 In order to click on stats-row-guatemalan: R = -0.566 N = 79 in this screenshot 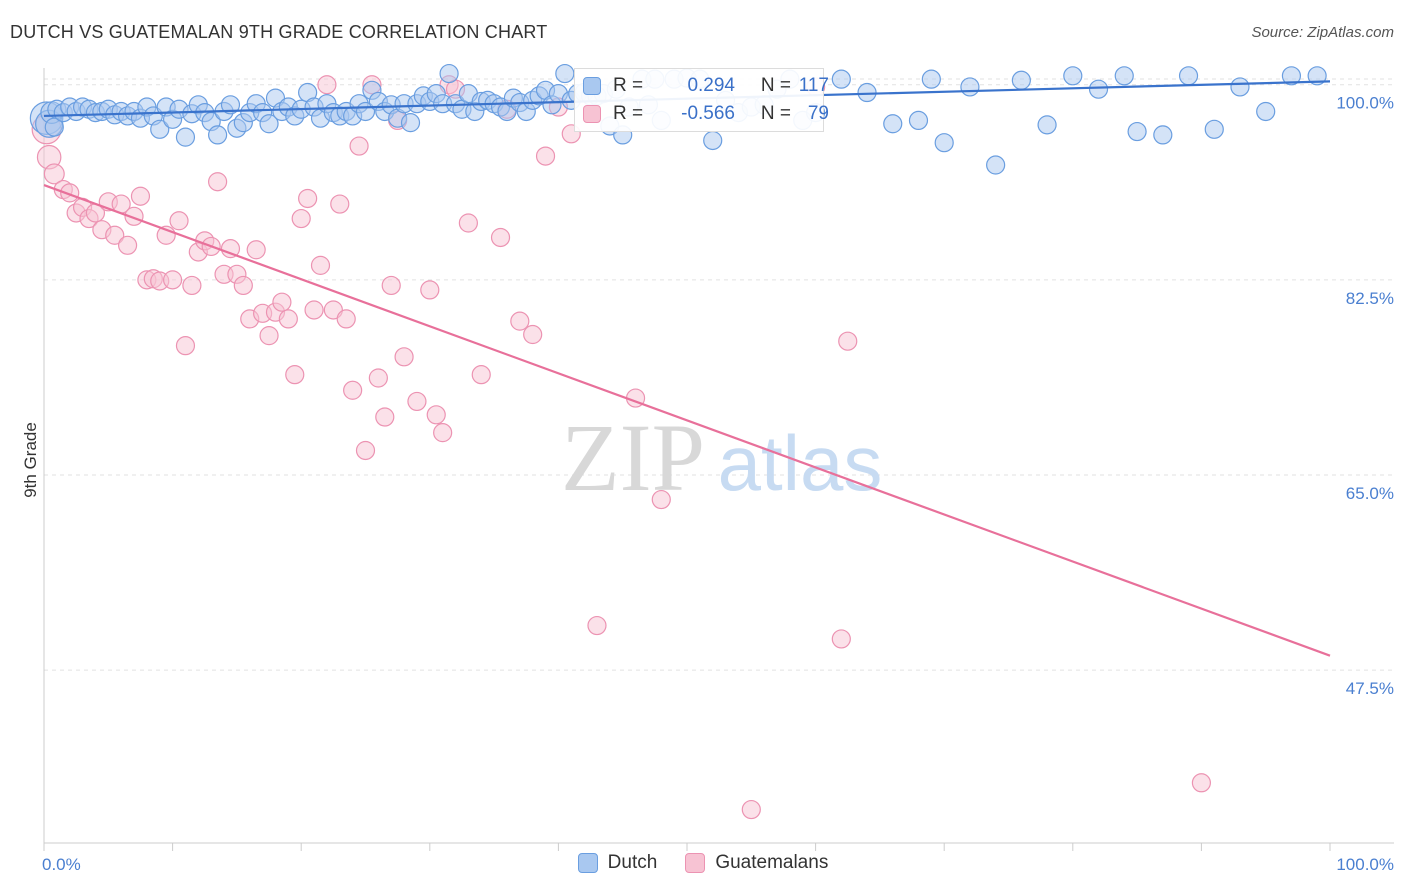, I will do `click(706, 114)`.